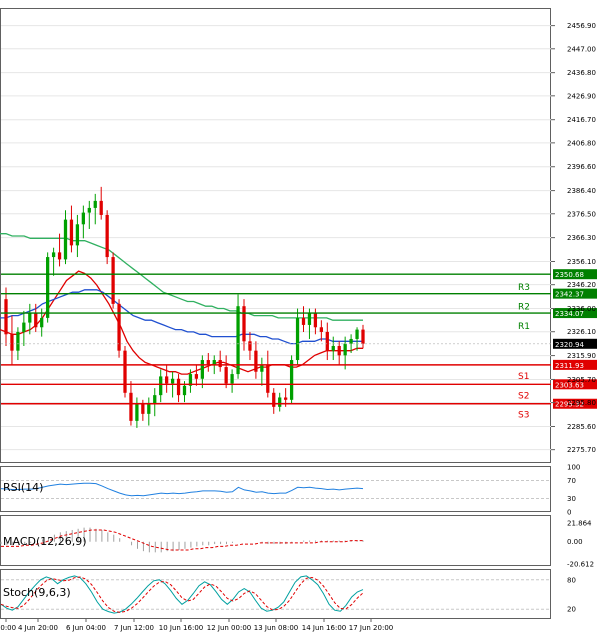  Describe the element at coordinates (182, 594) in the screenshot. I see `stoch-main-line` at that location.